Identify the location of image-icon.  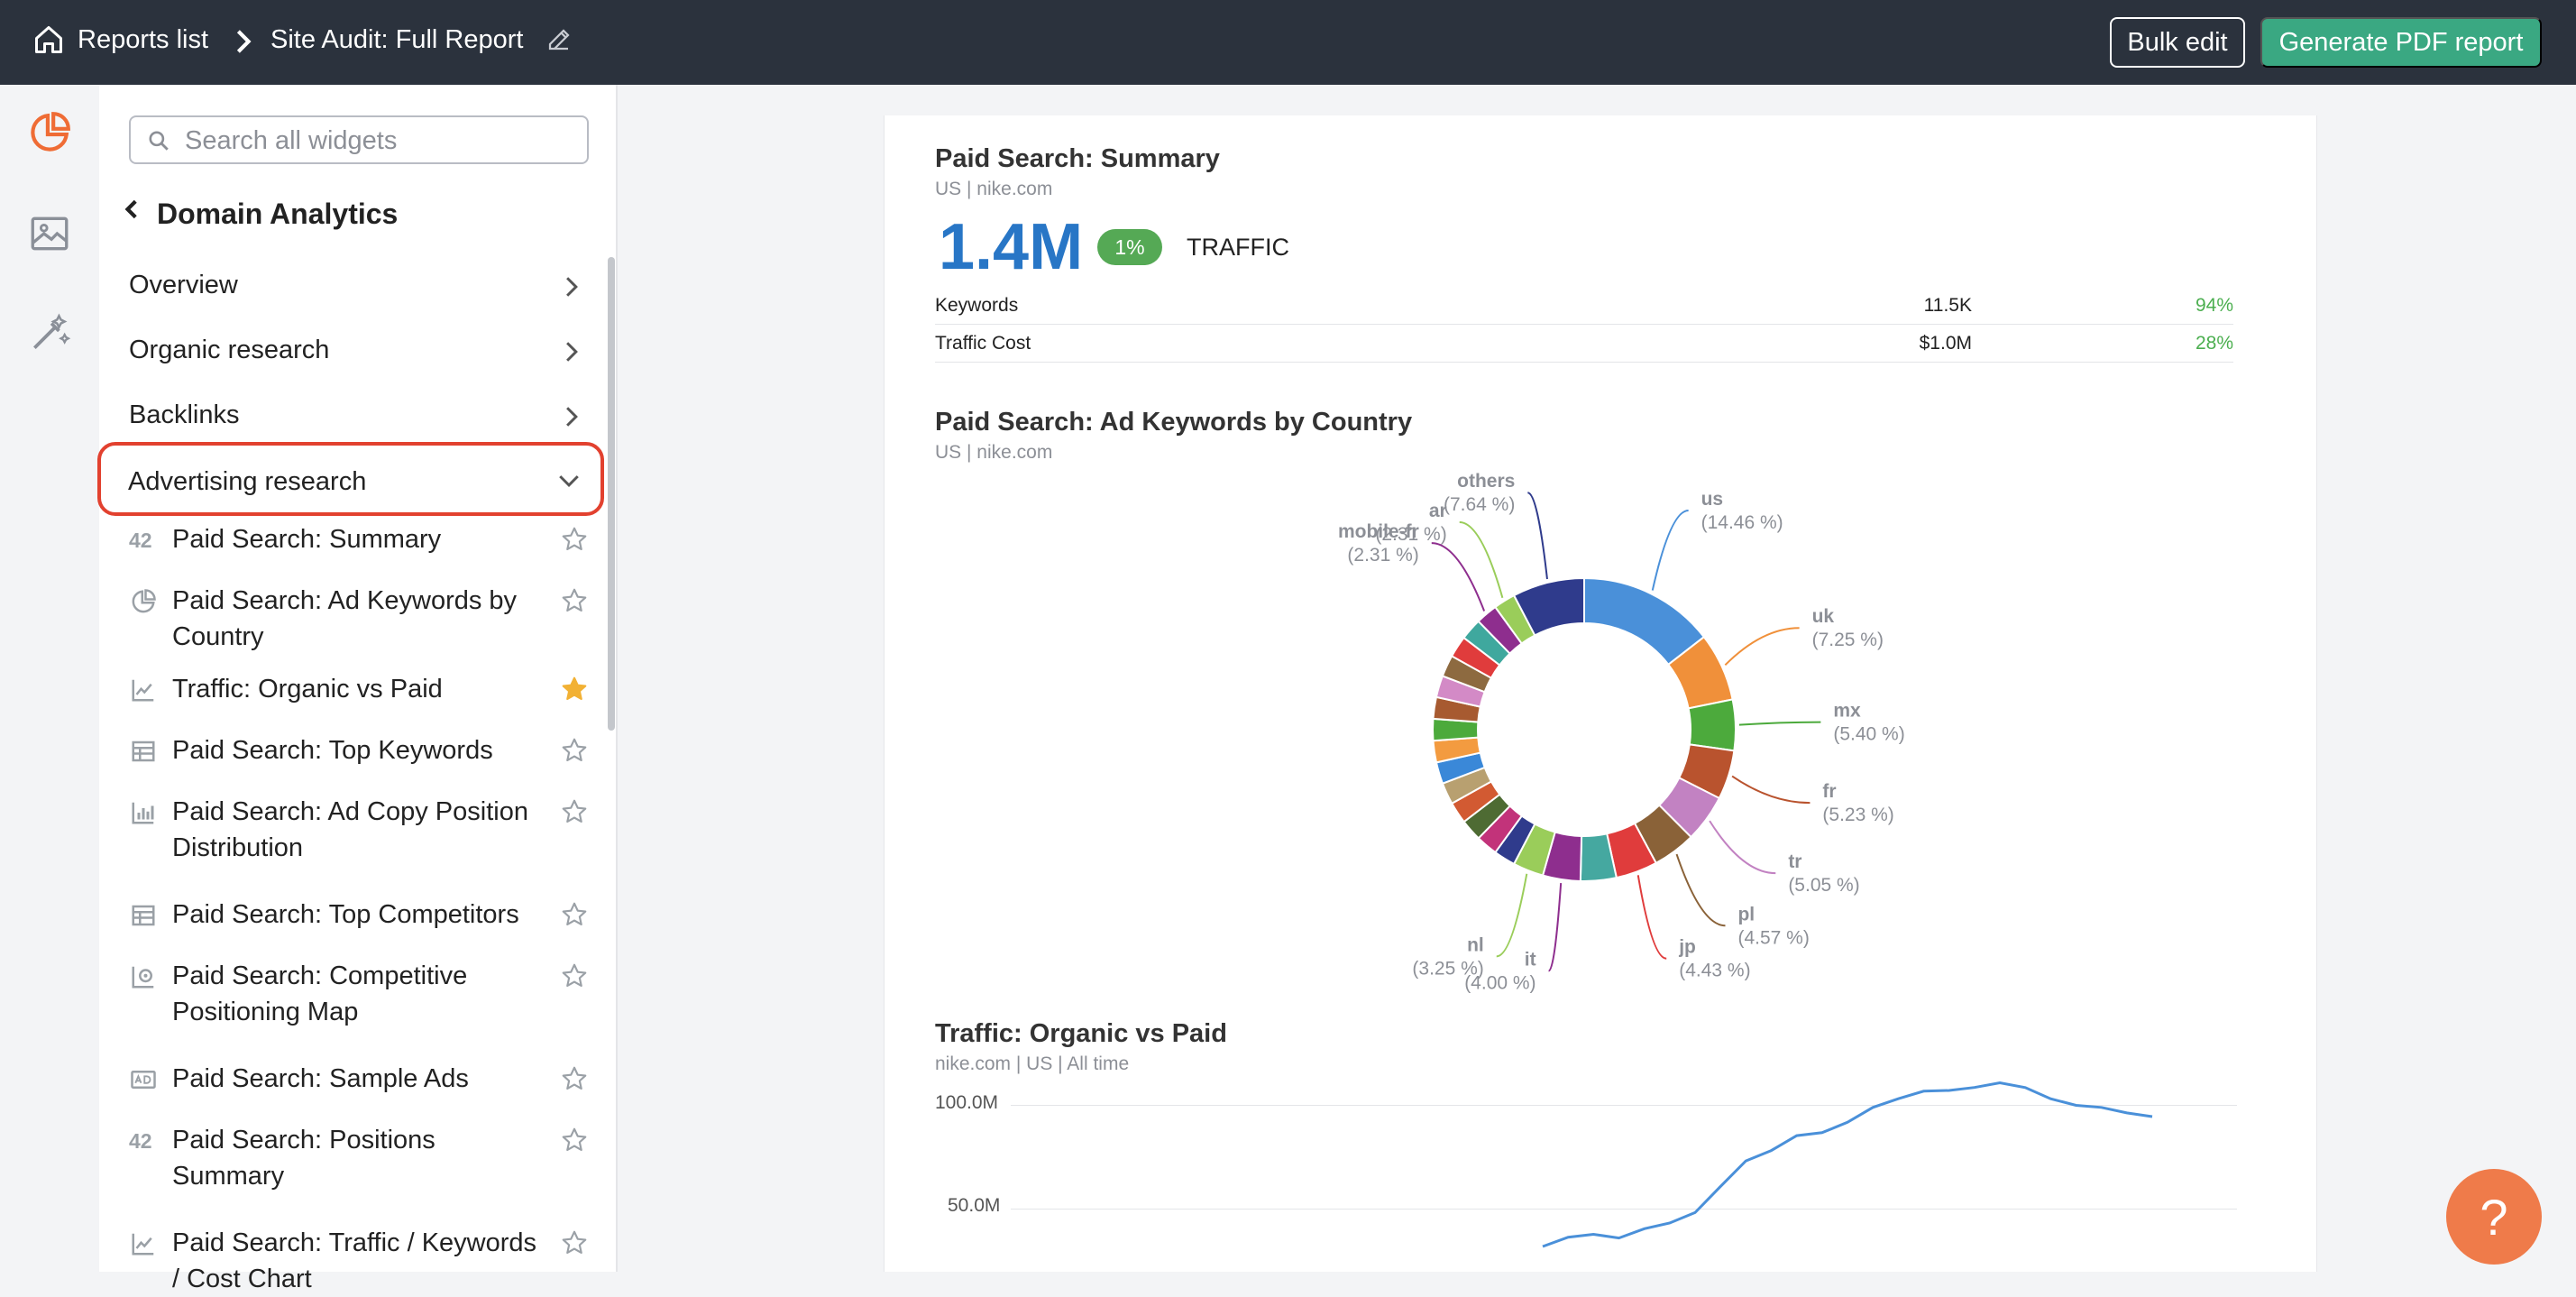
(49, 233).